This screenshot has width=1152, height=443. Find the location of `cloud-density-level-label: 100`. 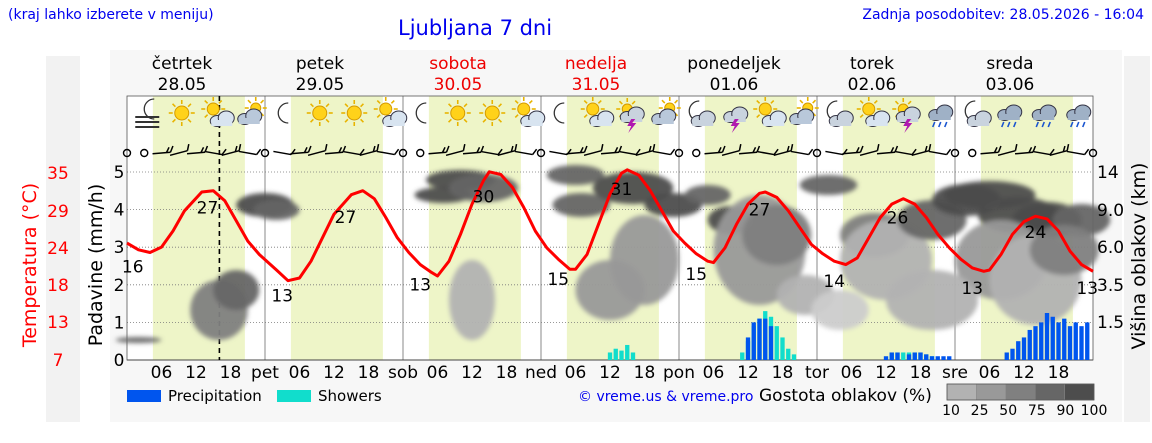

cloud-density-level-label: 100 is located at coordinates (1094, 411).